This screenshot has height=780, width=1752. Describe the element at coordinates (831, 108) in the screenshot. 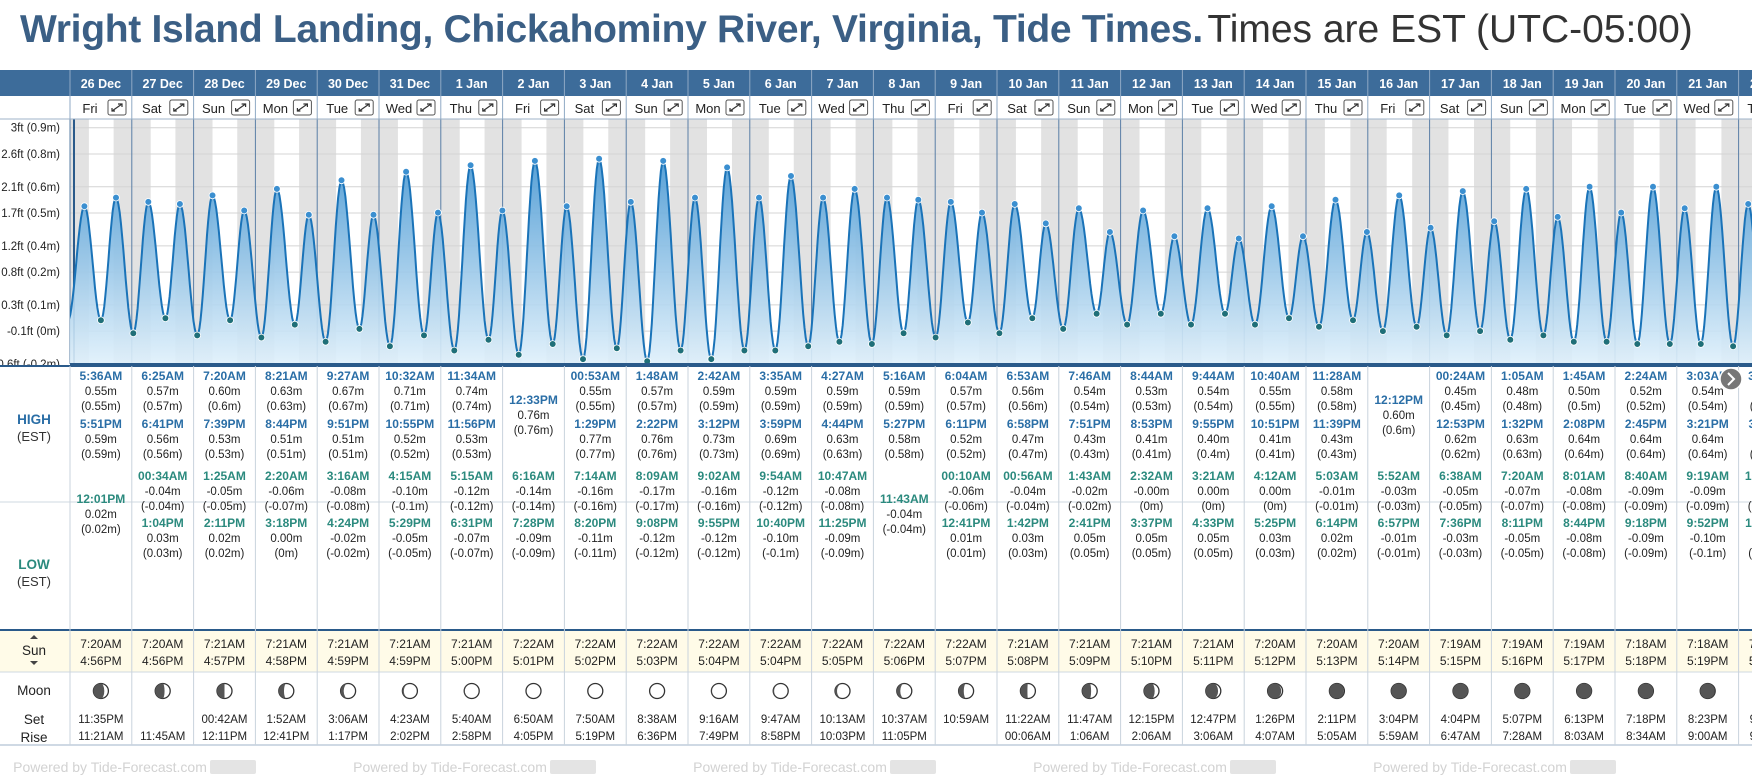

I see `dow-label: Wed` at that location.